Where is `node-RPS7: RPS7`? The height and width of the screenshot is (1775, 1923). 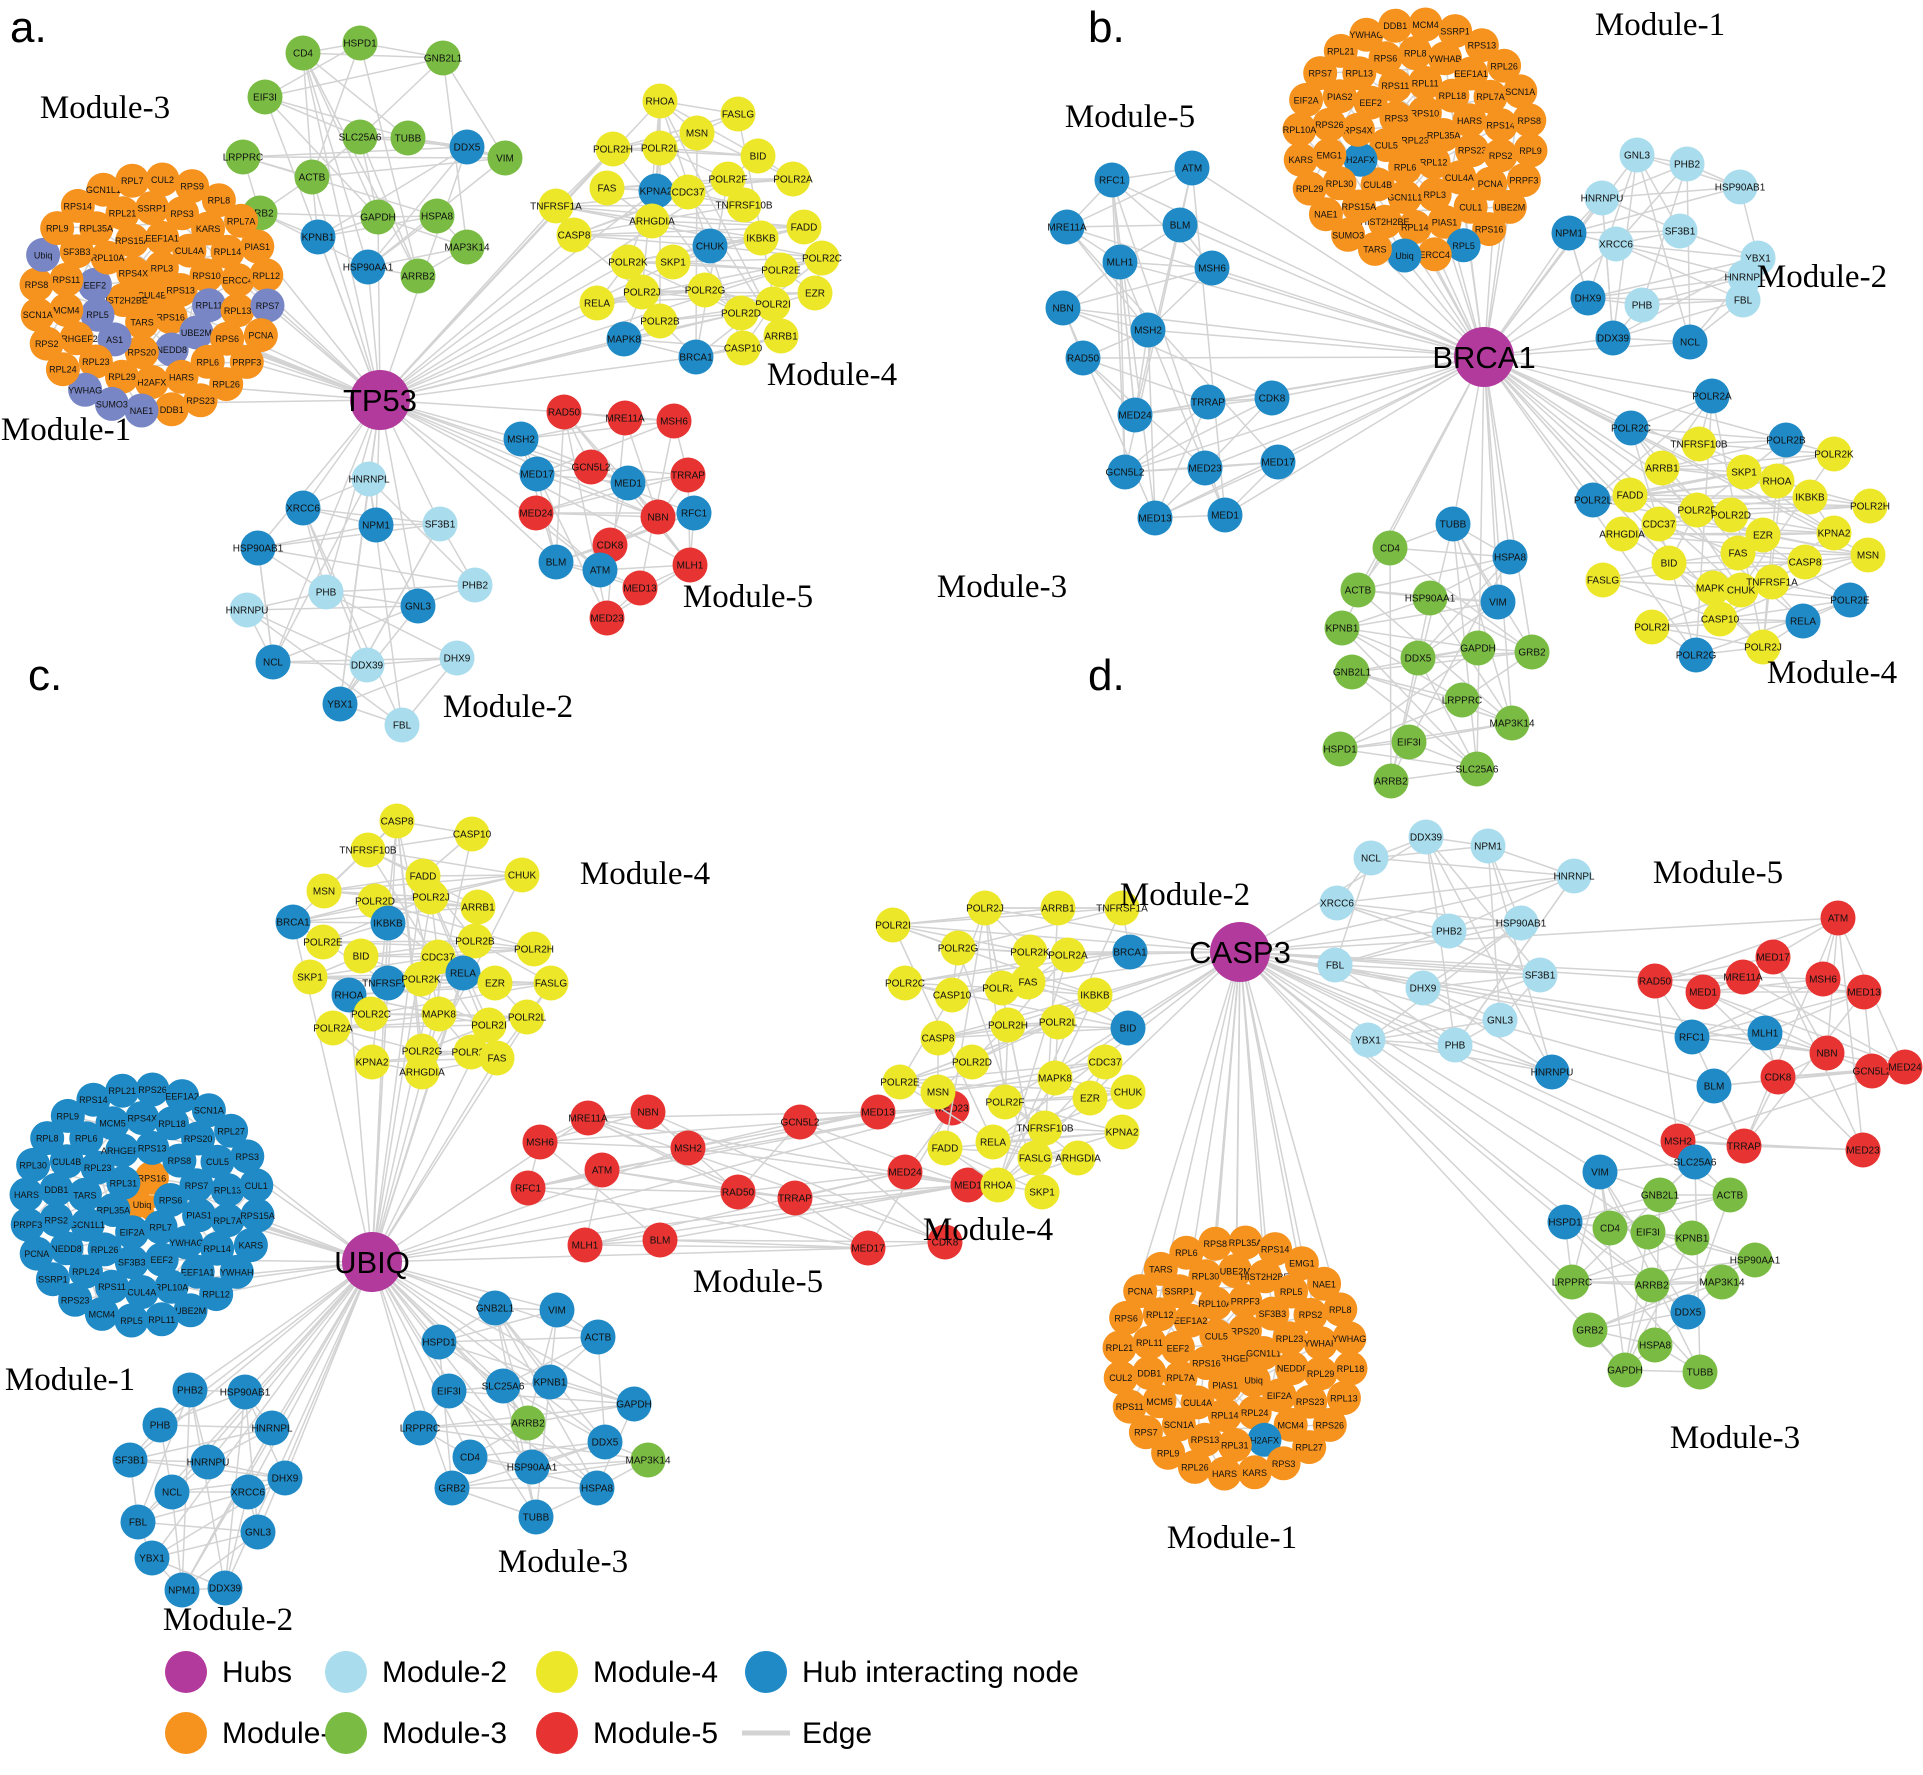 node-RPS7: RPS7 is located at coordinates (267, 305).